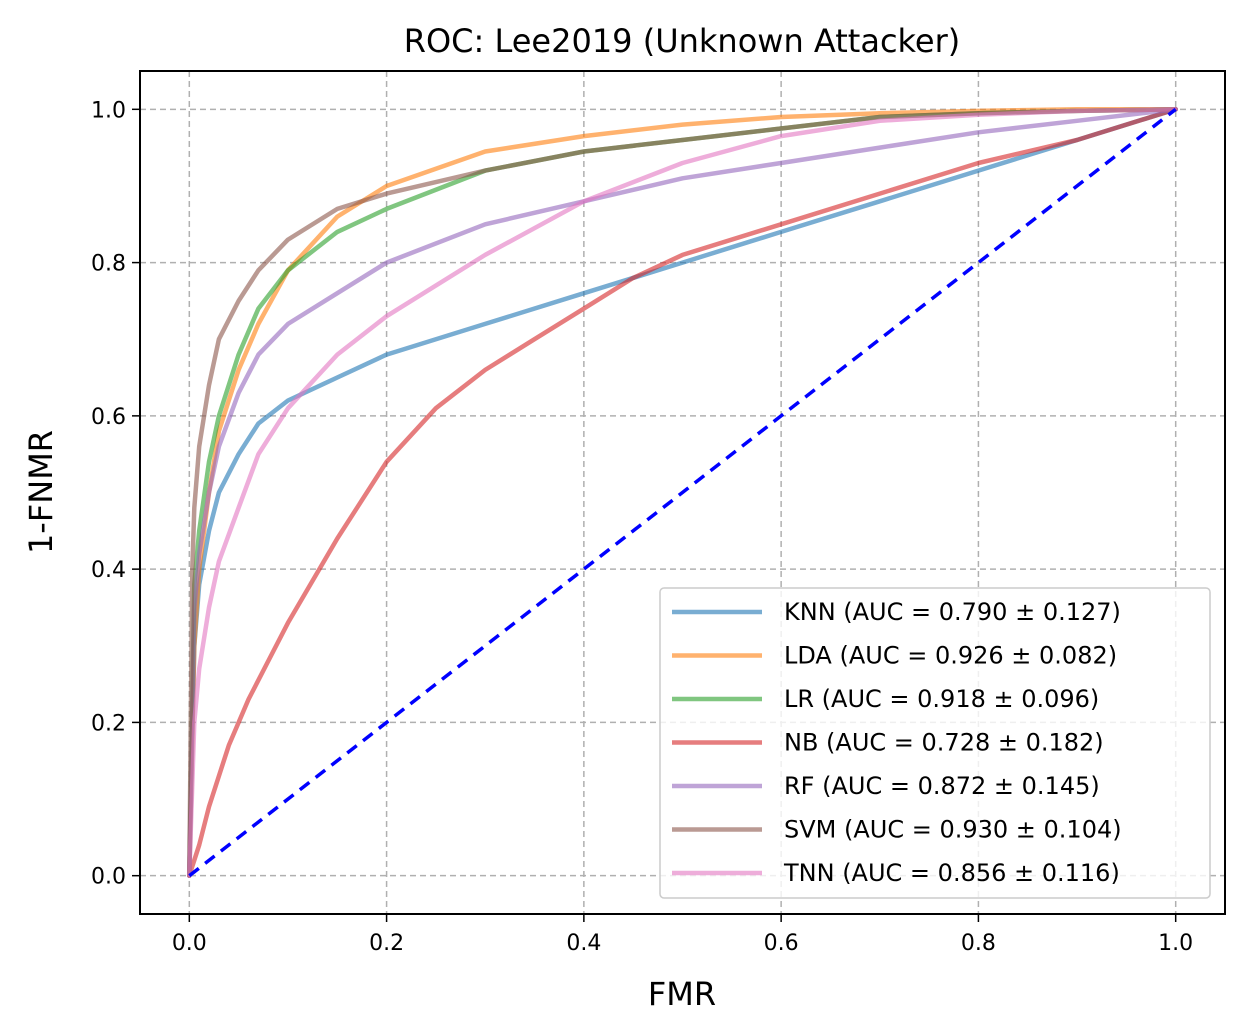 The image size is (1246, 1036). I want to click on x-tick-label: 0.8, so click(978, 943).